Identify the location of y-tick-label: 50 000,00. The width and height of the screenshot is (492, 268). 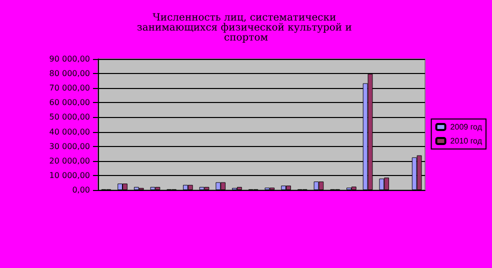
(69, 117).